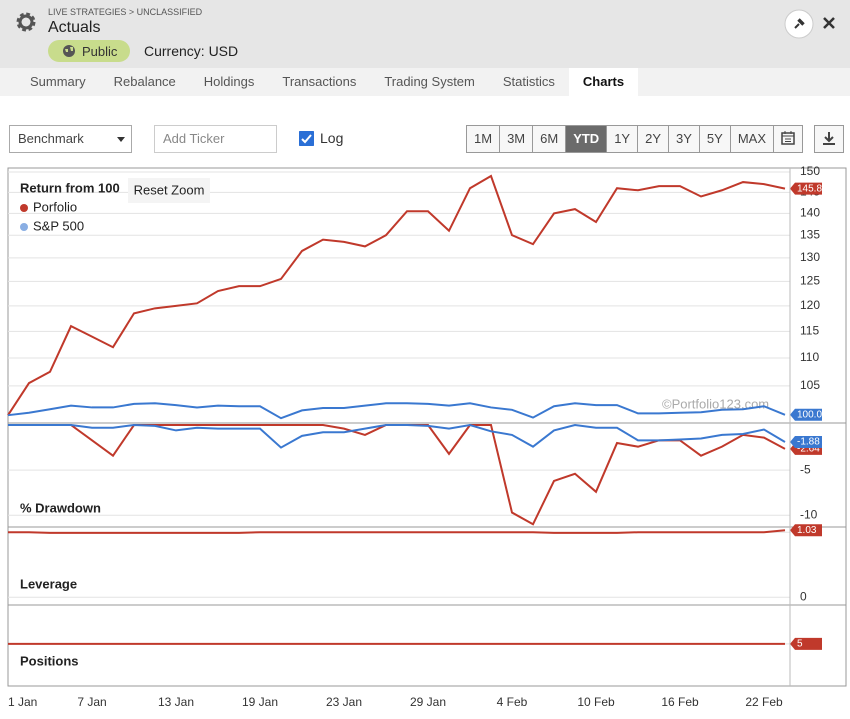 The width and height of the screenshot is (850, 719). I want to click on x-tick-label: 19 Jan, so click(260, 702).